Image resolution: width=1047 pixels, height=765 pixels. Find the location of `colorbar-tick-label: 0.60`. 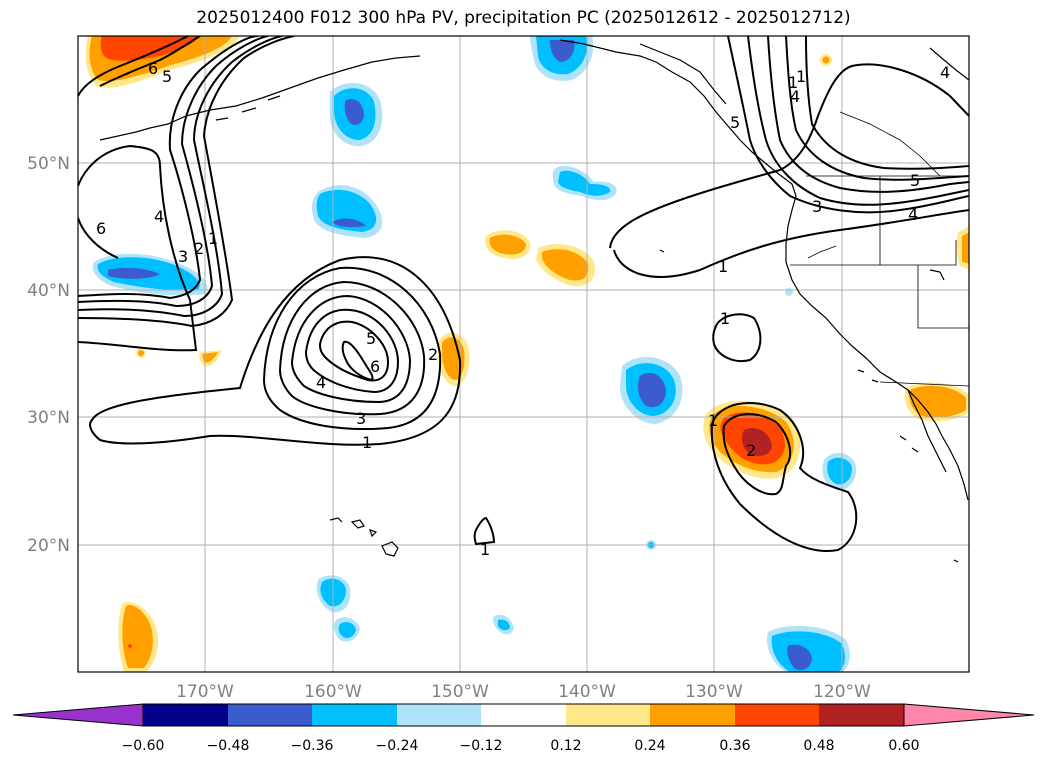

colorbar-tick-label: 0.60 is located at coordinates (903, 746).